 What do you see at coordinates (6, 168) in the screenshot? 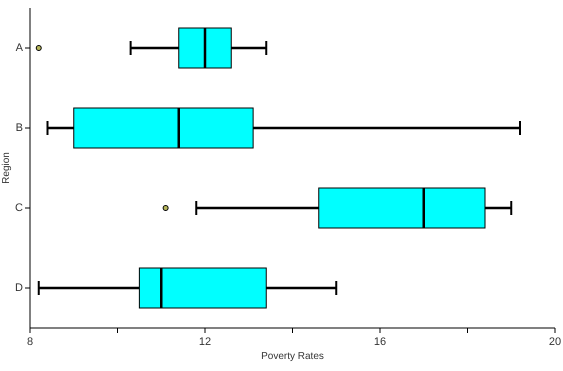
I see `y-axis-title: Region` at bounding box center [6, 168].